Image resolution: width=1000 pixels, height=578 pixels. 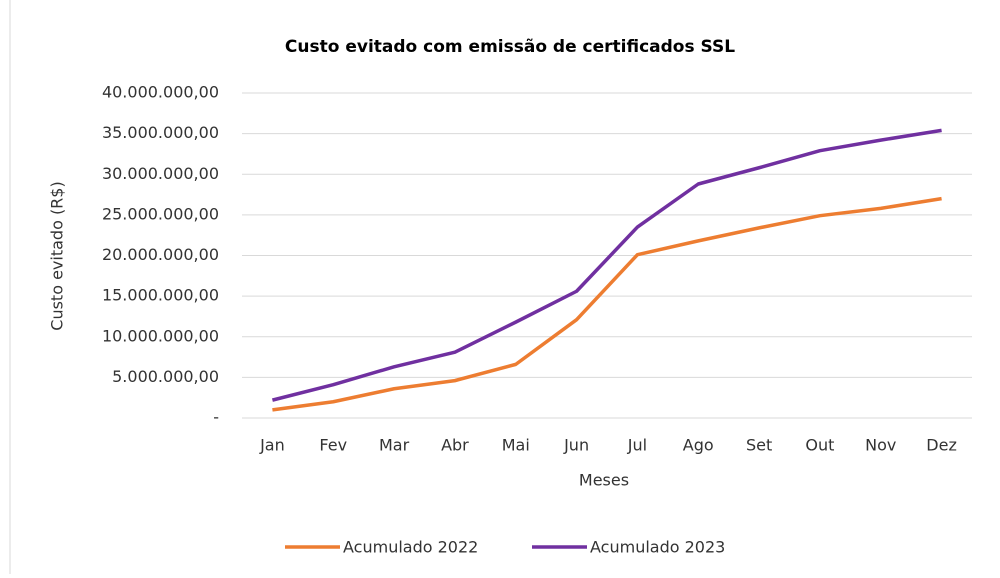 I want to click on x-tick-label: Dez, so click(x=941, y=445).